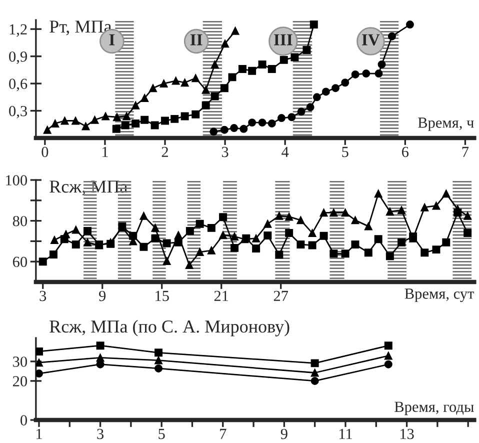  Describe the element at coordinates (18, 85) in the screenshot. I see `y-tick-label: 0,6` at that location.